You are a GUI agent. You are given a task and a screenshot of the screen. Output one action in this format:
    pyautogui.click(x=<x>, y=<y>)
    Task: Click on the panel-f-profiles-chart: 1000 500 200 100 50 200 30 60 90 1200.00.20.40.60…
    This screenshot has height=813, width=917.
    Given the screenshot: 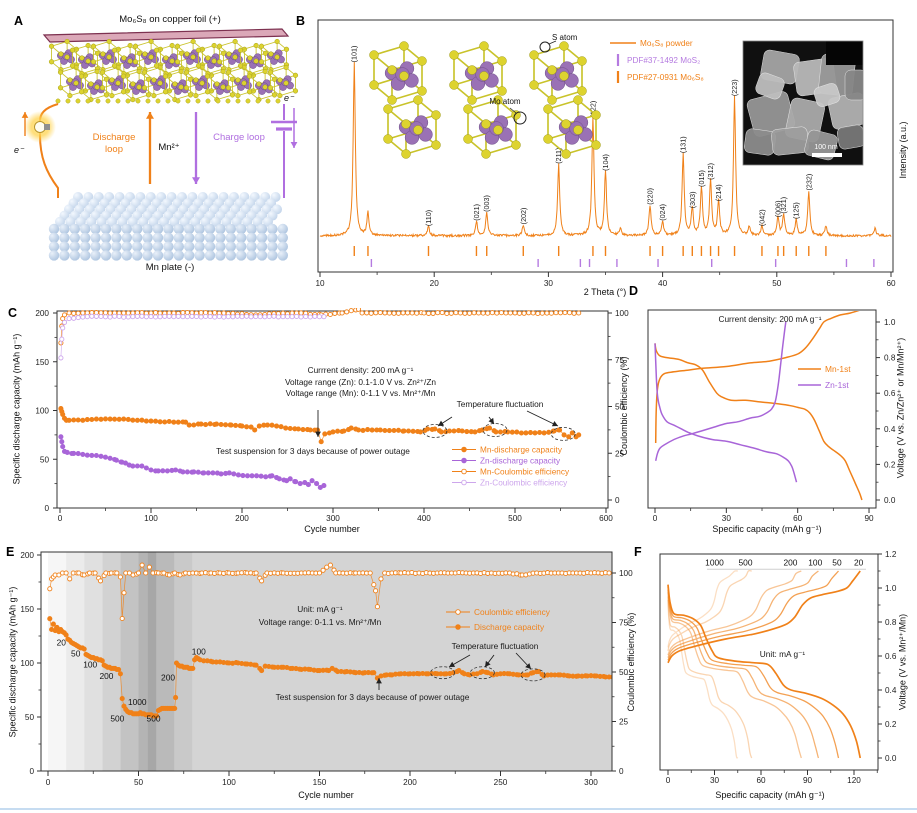 What is the action you would take?
    pyautogui.click(x=778, y=667)
    